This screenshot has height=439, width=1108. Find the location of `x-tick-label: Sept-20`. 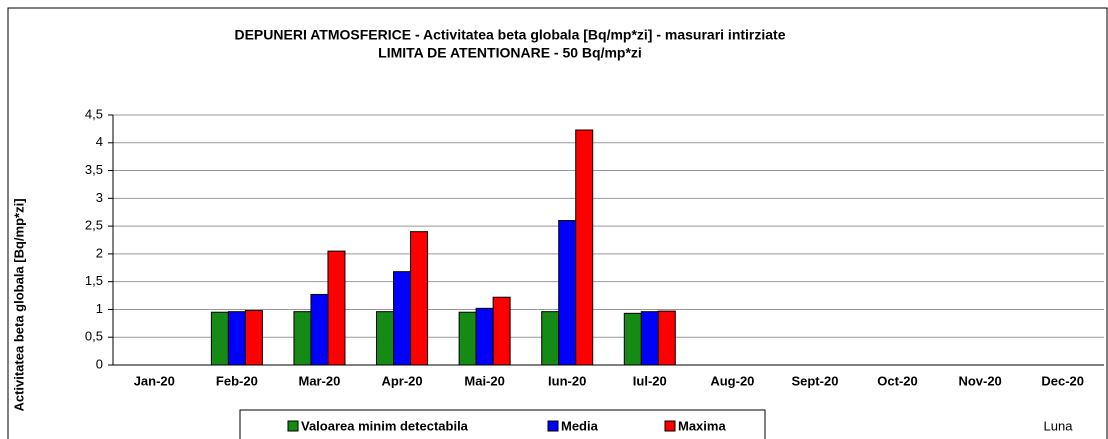

x-tick-label: Sept-20 is located at coordinates (814, 380).